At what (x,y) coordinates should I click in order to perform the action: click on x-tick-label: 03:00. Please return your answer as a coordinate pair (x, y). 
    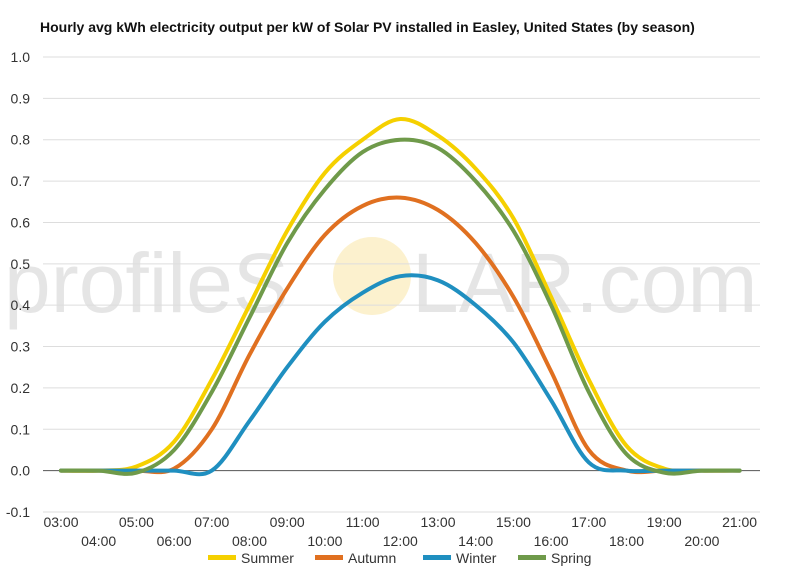
    Looking at the image, I should click on (60, 522).